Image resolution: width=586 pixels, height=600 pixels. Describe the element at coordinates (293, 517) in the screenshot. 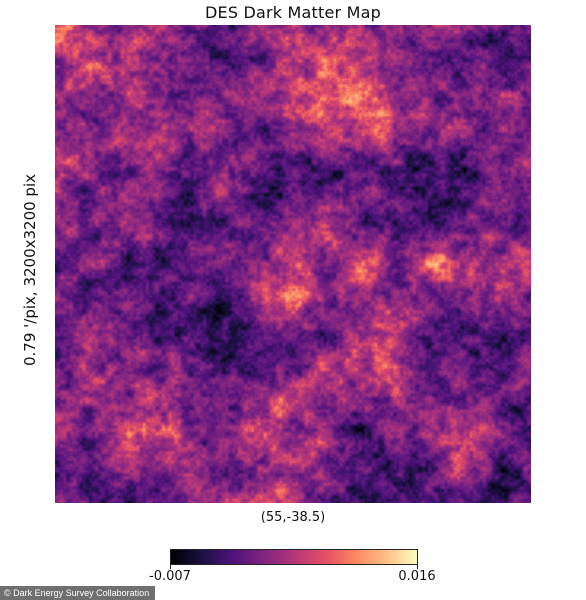

I see `map-center-coordinates: (55,-38.5)` at that location.